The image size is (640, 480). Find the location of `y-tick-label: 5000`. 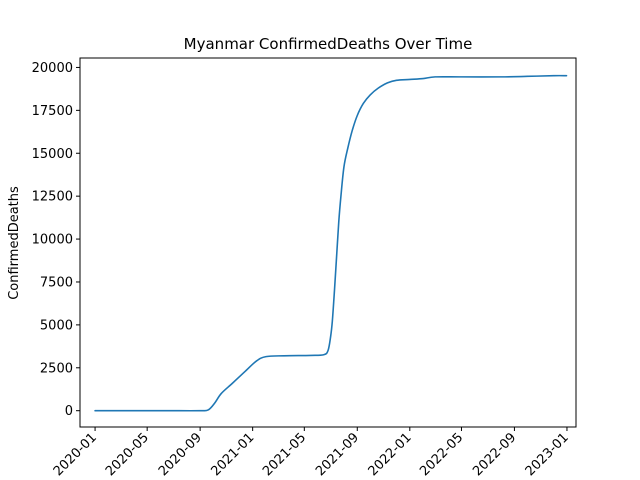

y-tick-label: 5000 is located at coordinates (56, 325).